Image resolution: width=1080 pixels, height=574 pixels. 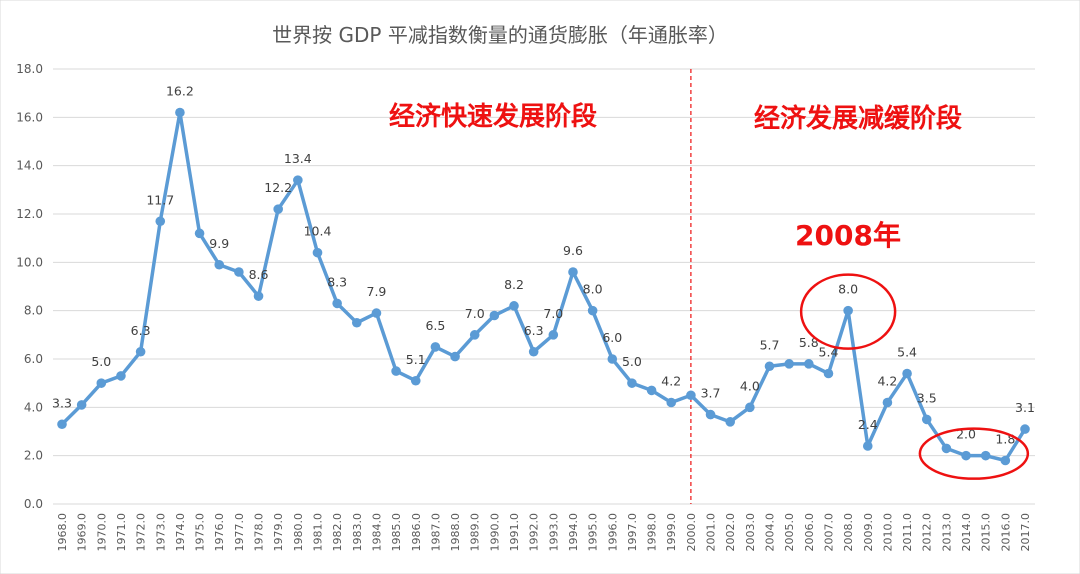 What do you see at coordinates (317, 532) in the screenshot?
I see `x-tick-label: 1981.0` at bounding box center [317, 532].